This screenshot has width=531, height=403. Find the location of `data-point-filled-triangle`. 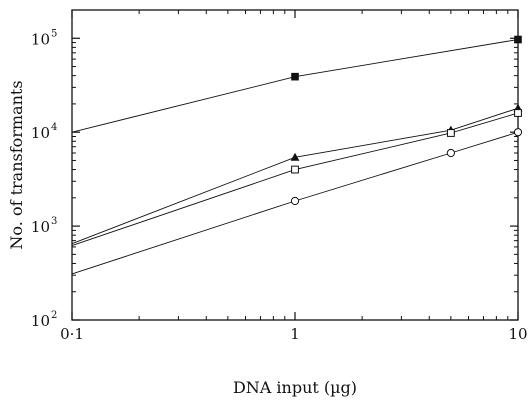

data-point-filled-triangle is located at coordinates (295, 156).